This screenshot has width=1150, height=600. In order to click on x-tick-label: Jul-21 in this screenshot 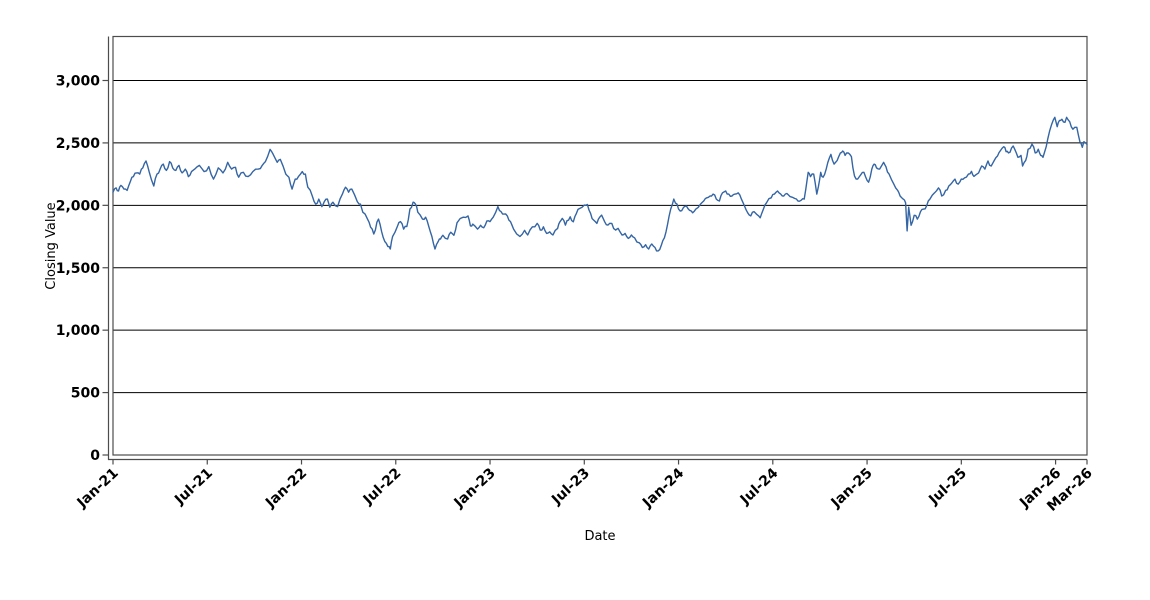, I will do `click(193, 486)`.